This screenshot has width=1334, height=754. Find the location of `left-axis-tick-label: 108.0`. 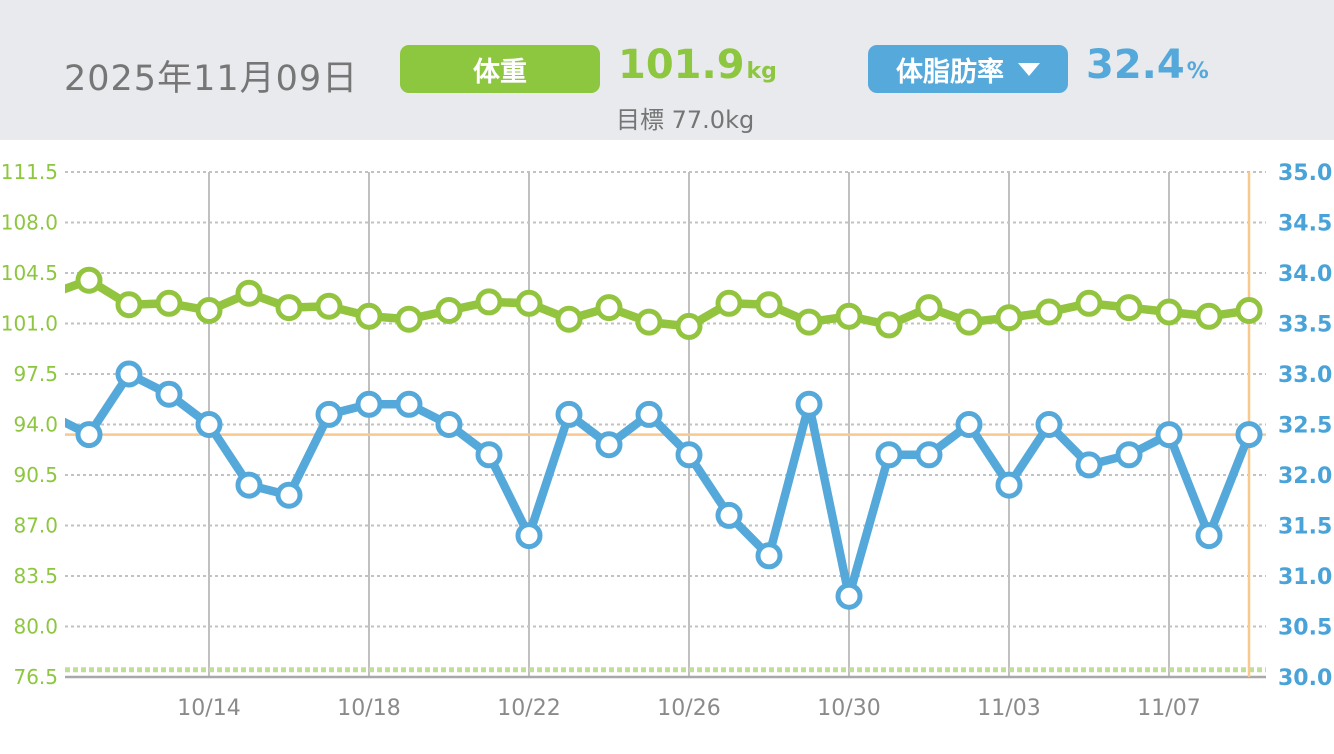

left-axis-tick-label: 108.0 is located at coordinates (29, 223).